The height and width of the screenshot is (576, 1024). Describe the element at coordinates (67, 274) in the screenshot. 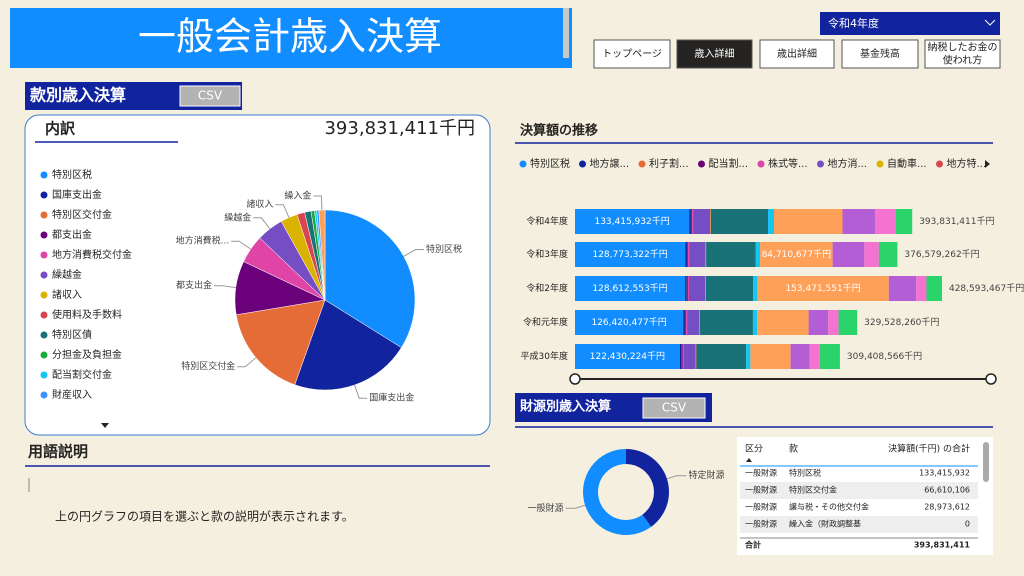

I see `legend-label: 繰越金` at that location.